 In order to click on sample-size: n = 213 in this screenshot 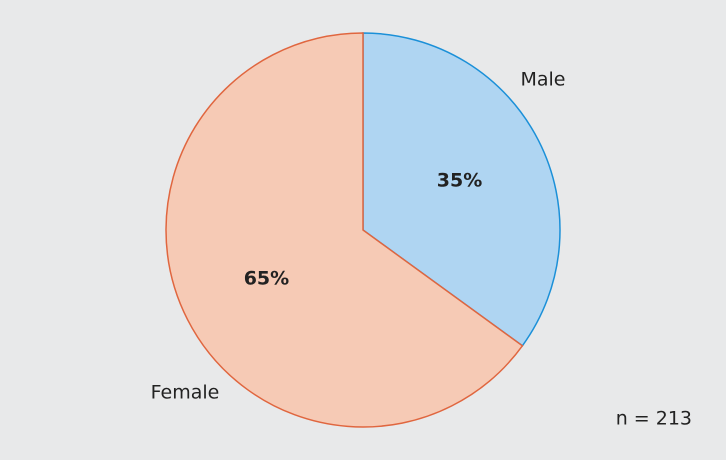, I will do `click(654, 419)`.